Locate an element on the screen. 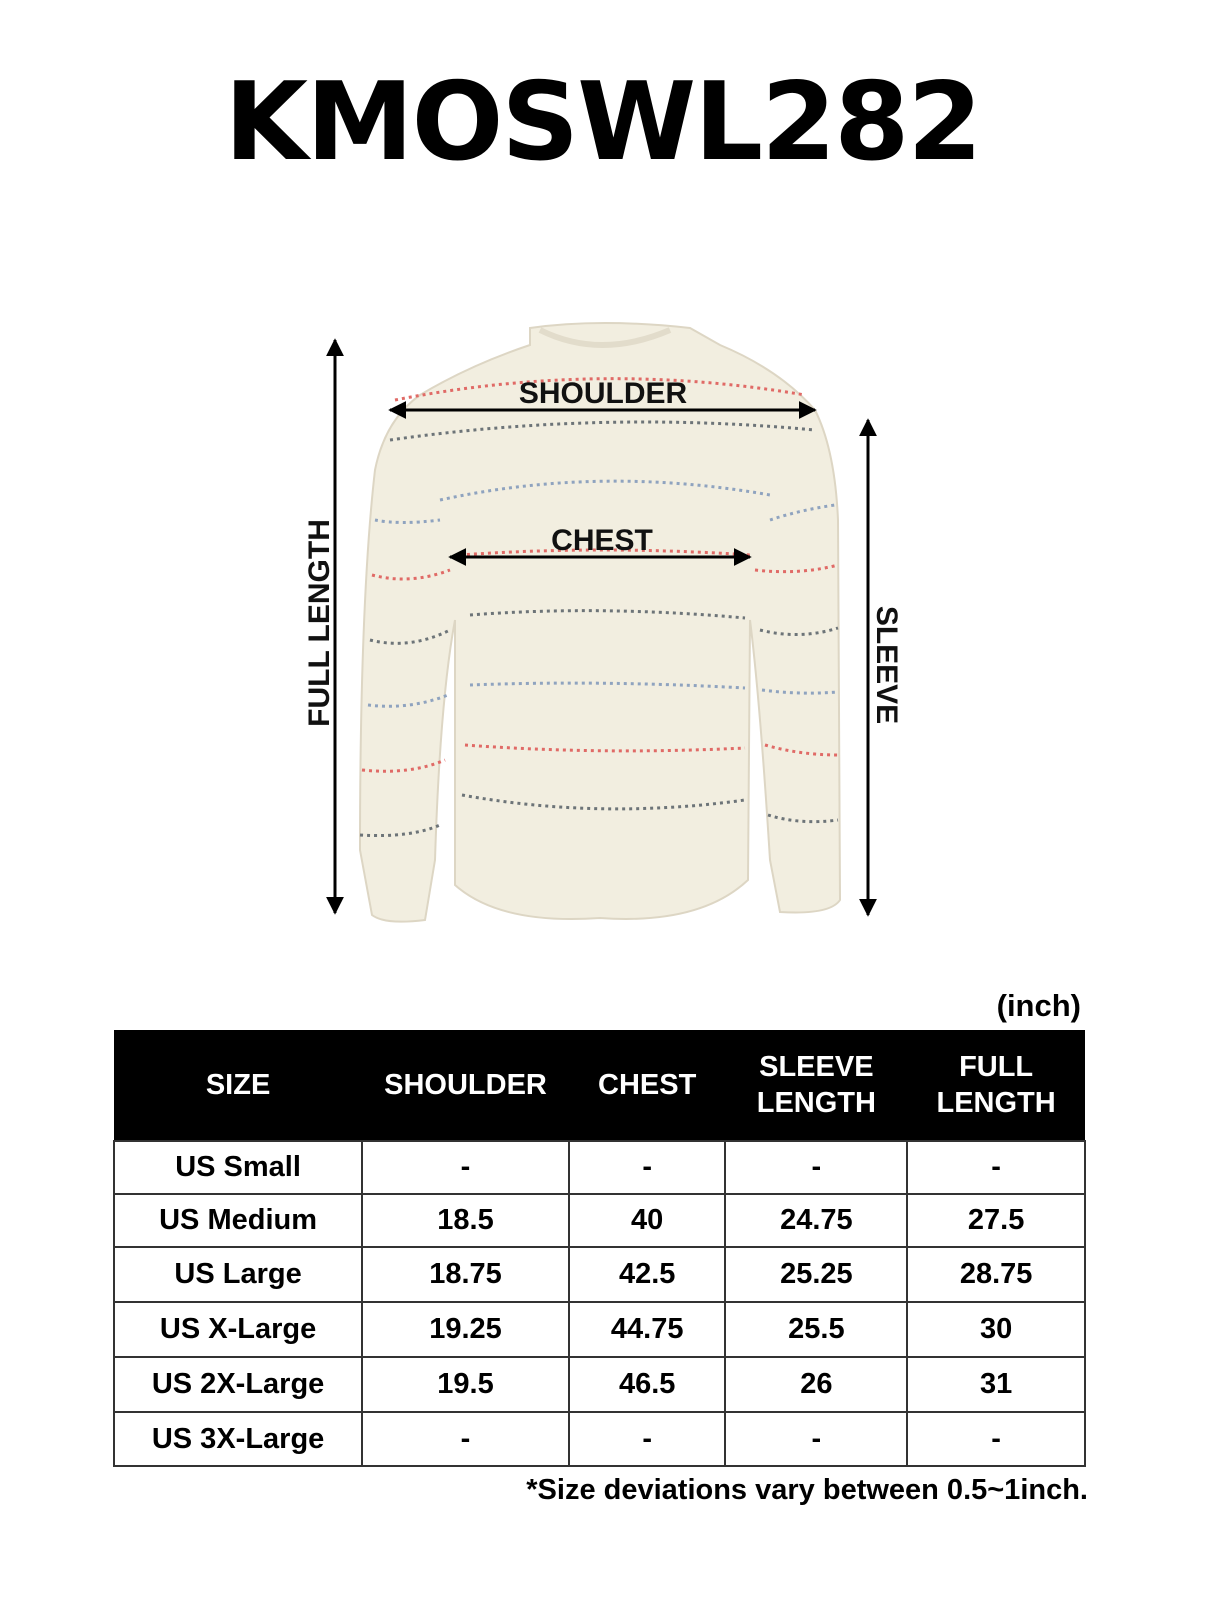 Image resolution: width=1230 pixels, height=1600 pixels. table-cell: 28.75 is located at coordinates (996, 1274).